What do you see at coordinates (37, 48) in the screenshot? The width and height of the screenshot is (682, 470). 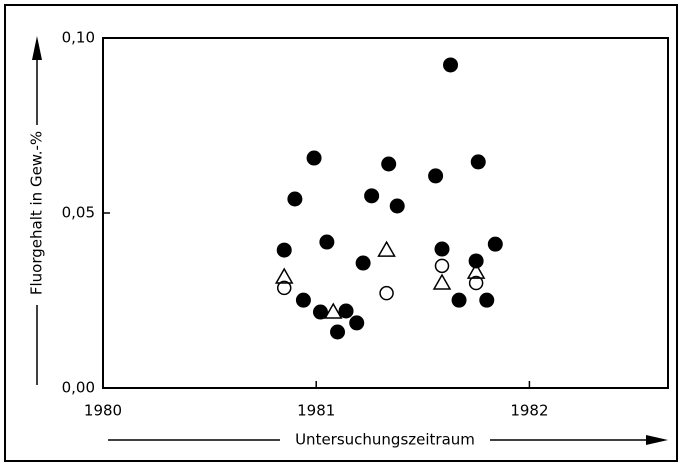 I see `y-arrowhead` at bounding box center [37, 48].